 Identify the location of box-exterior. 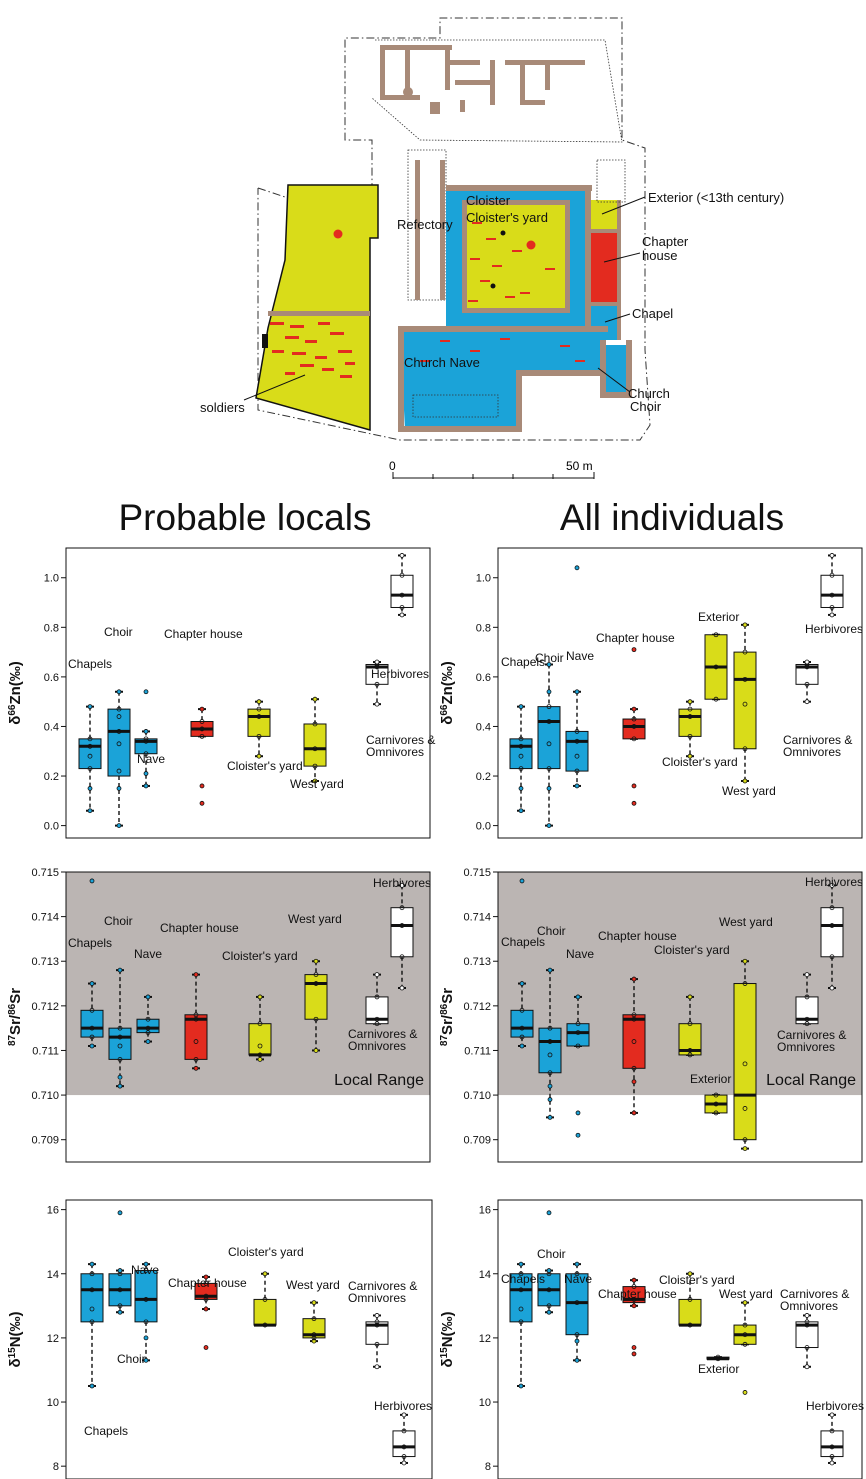
(716, 1104).